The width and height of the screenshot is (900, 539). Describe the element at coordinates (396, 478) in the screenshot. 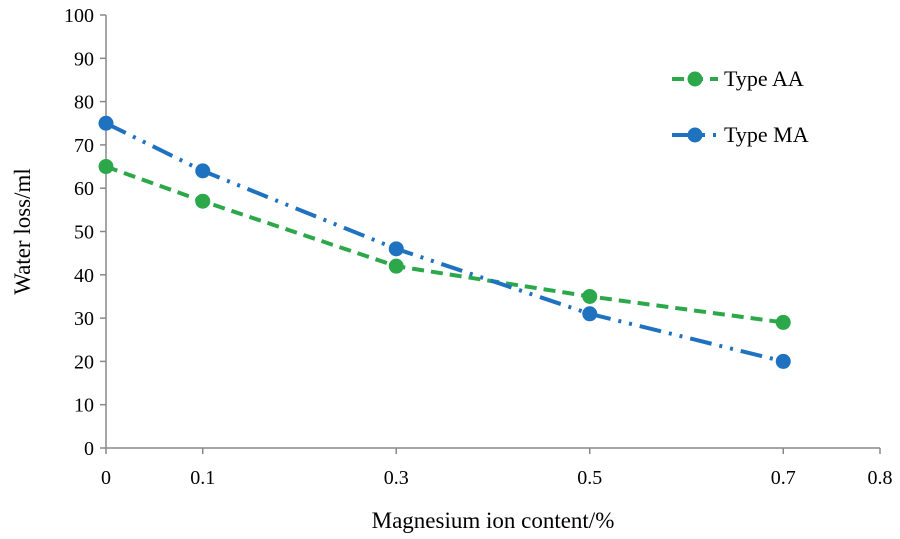

I see `x-tick-label: 0.3` at that location.